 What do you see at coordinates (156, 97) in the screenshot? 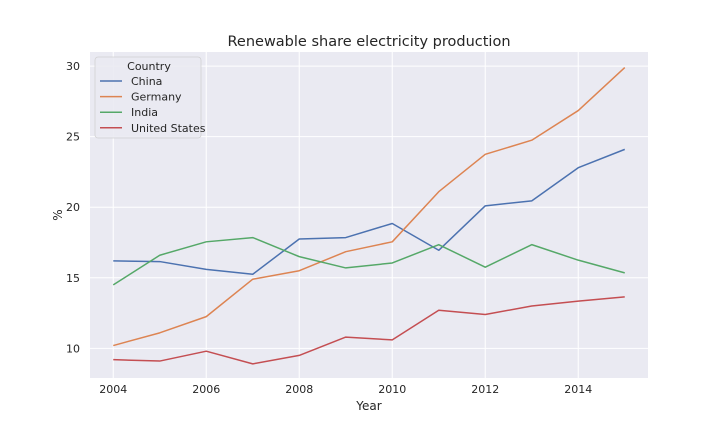
I see `legend-label: Germany` at bounding box center [156, 97].